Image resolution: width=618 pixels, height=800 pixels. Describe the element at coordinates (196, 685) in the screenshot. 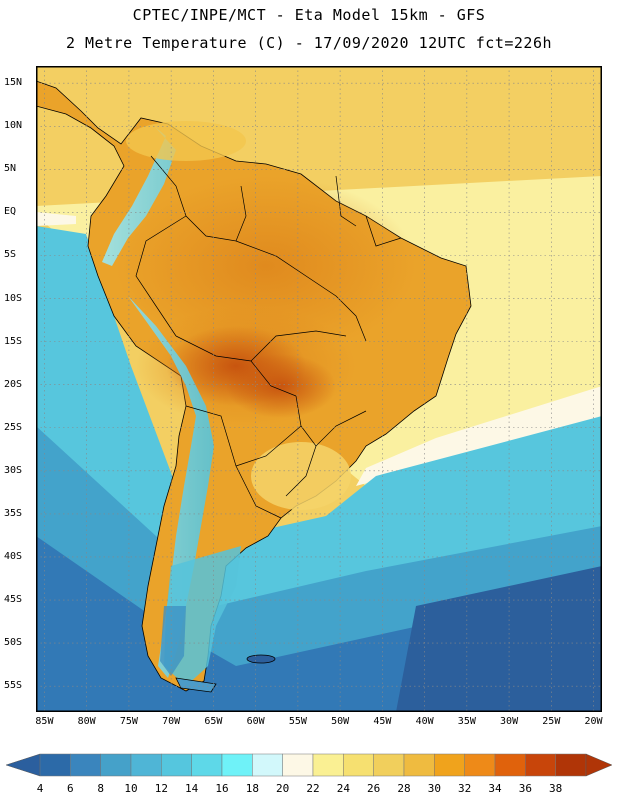

I see `tierra-del-fuego` at that location.